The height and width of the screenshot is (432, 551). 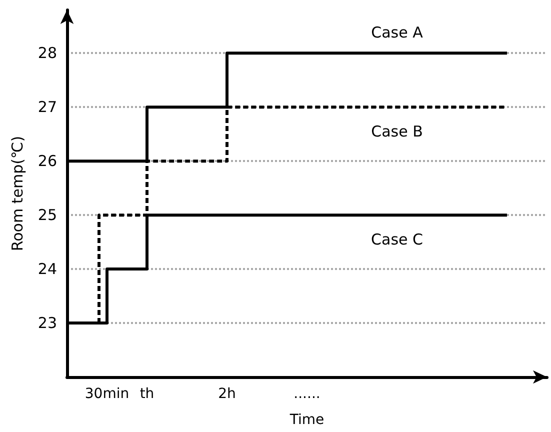 What do you see at coordinates (47, 323) in the screenshot?
I see `y-tick-label: 23` at bounding box center [47, 323].